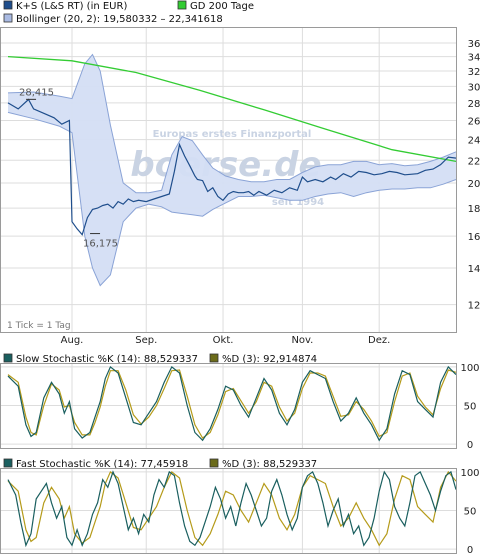 Image resolution: width=500 pixels, height=560 pixels. What do you see at coordinates (269, 359) in the screenshot?
I see `legend-label: %D (3): 92,914874` at bounding box center [269, 359].